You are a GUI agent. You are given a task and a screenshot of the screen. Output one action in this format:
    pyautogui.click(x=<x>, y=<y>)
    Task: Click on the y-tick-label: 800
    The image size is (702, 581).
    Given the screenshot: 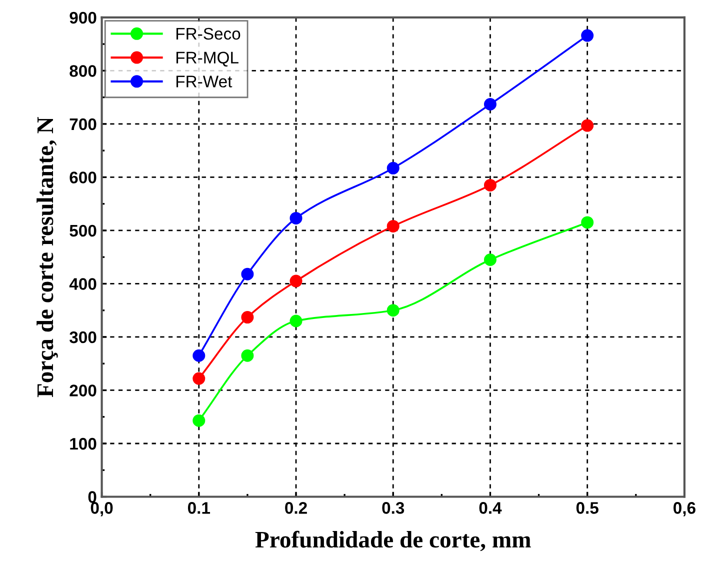 What is the action you would take?
    pyautogui.click(x=83, y=71)
    